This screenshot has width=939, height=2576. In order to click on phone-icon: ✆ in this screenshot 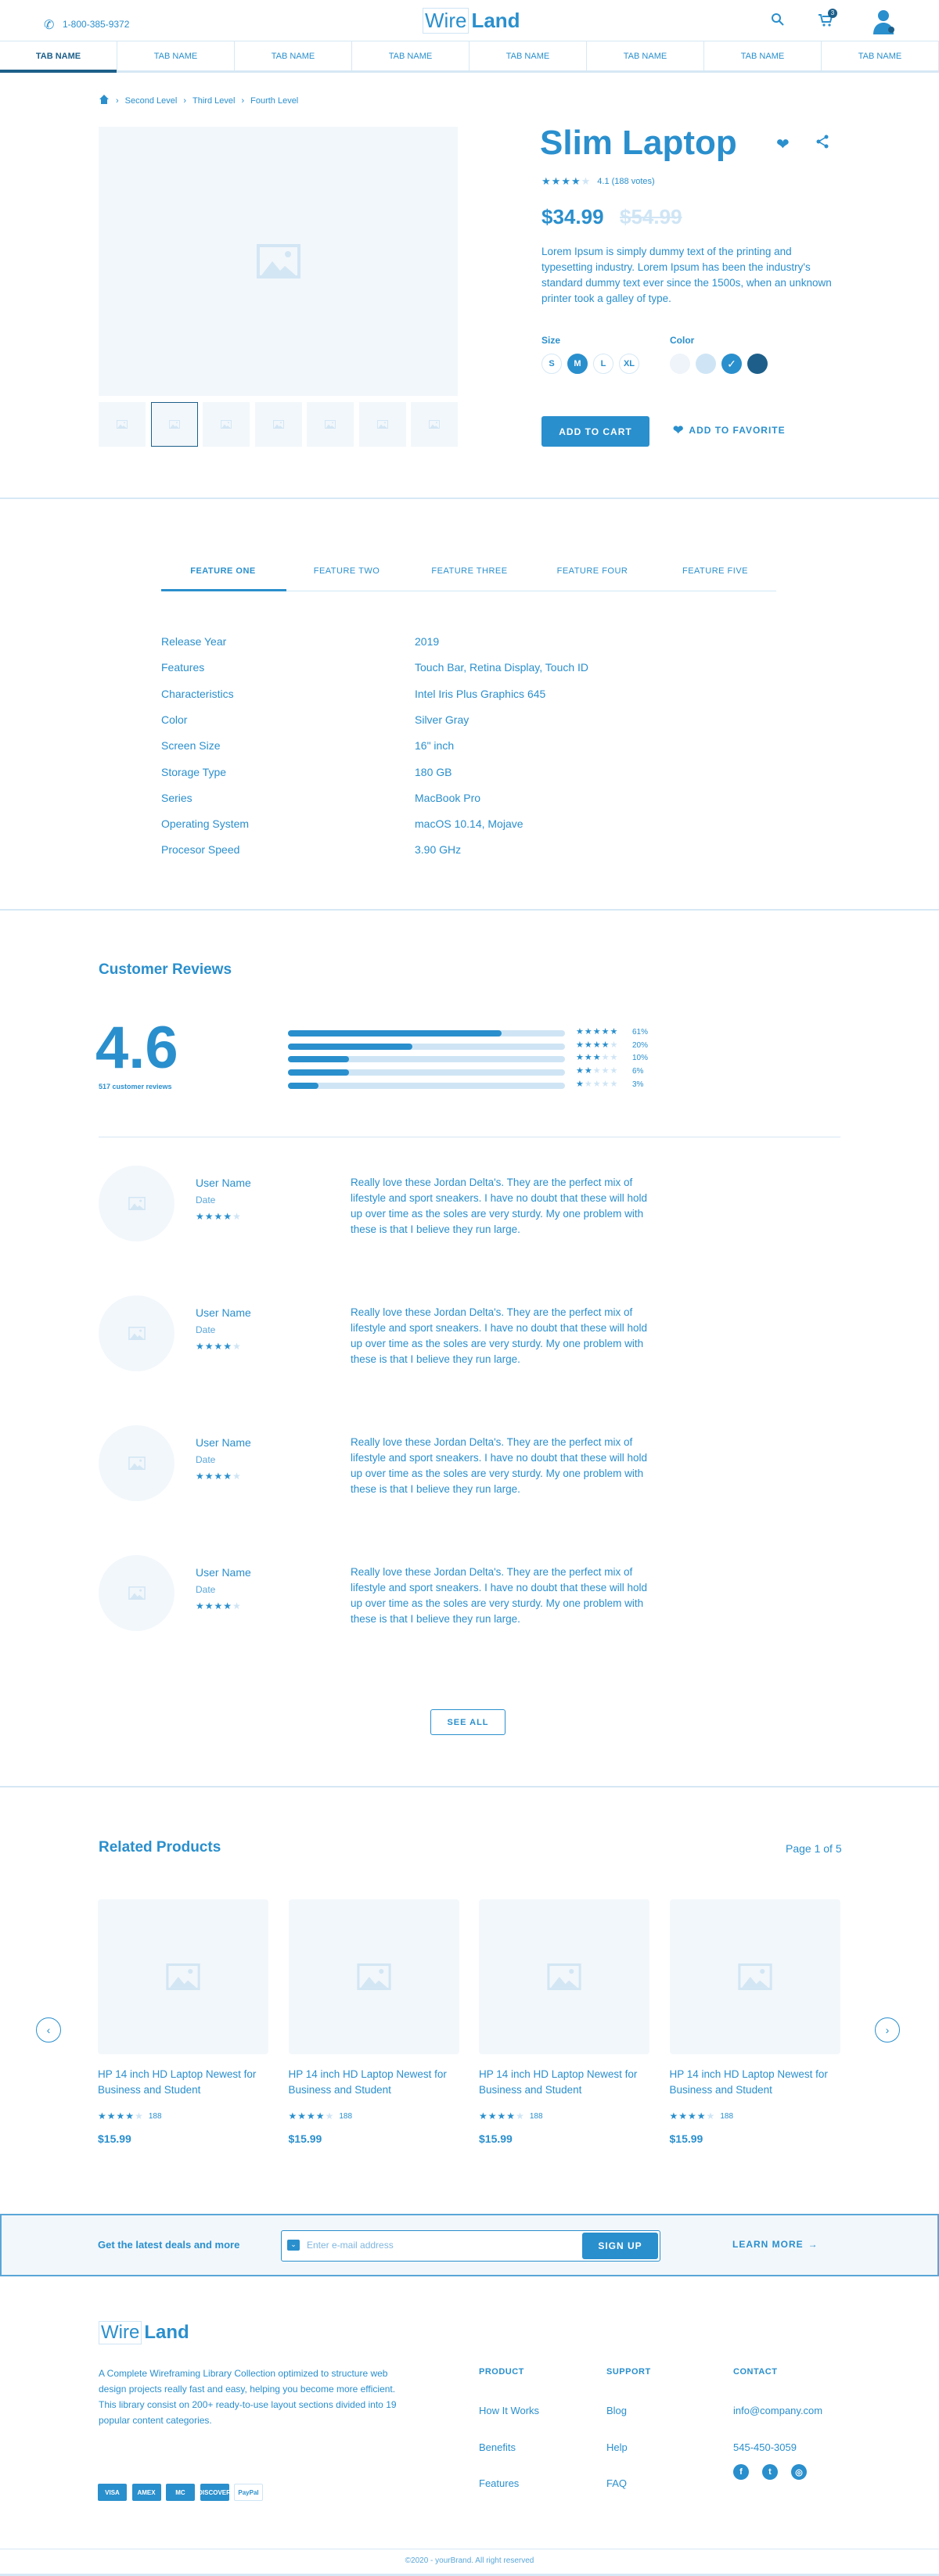, I will do `click(49, 26)`.